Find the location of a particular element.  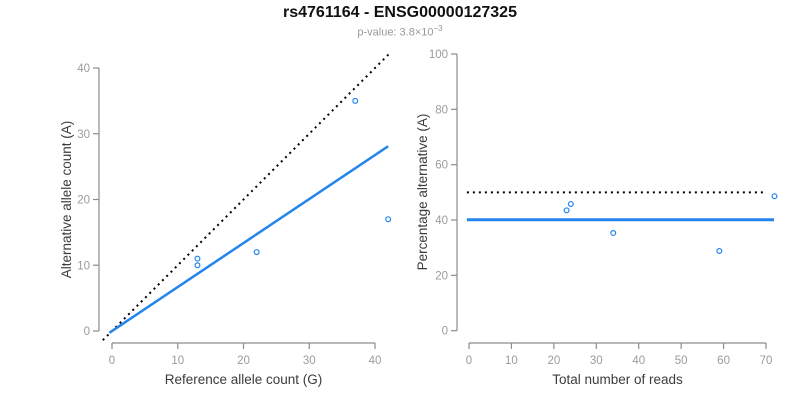

subtitle-exponent: −3 is located at coordinates (438, 28).